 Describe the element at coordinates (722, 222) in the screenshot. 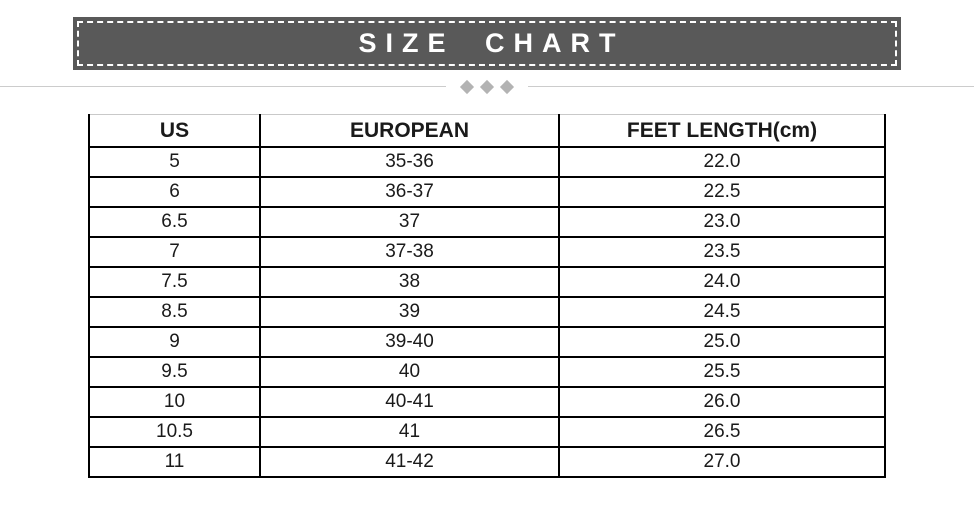

I see `table-cell: 23.0` at that location.